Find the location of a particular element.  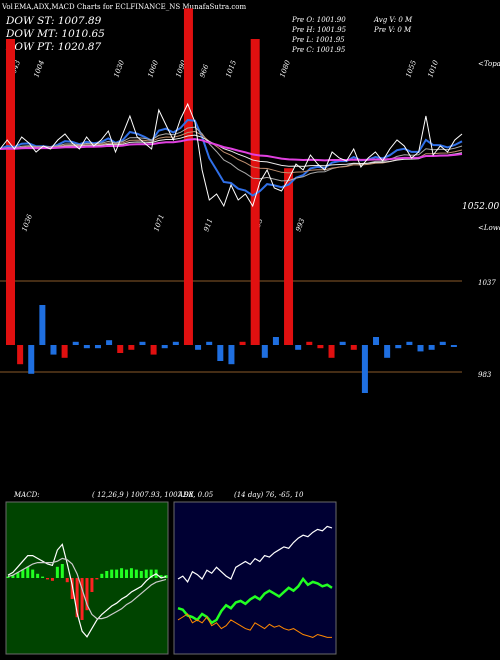

top-tick-label: 1004 is located at coordinates (39, 68).